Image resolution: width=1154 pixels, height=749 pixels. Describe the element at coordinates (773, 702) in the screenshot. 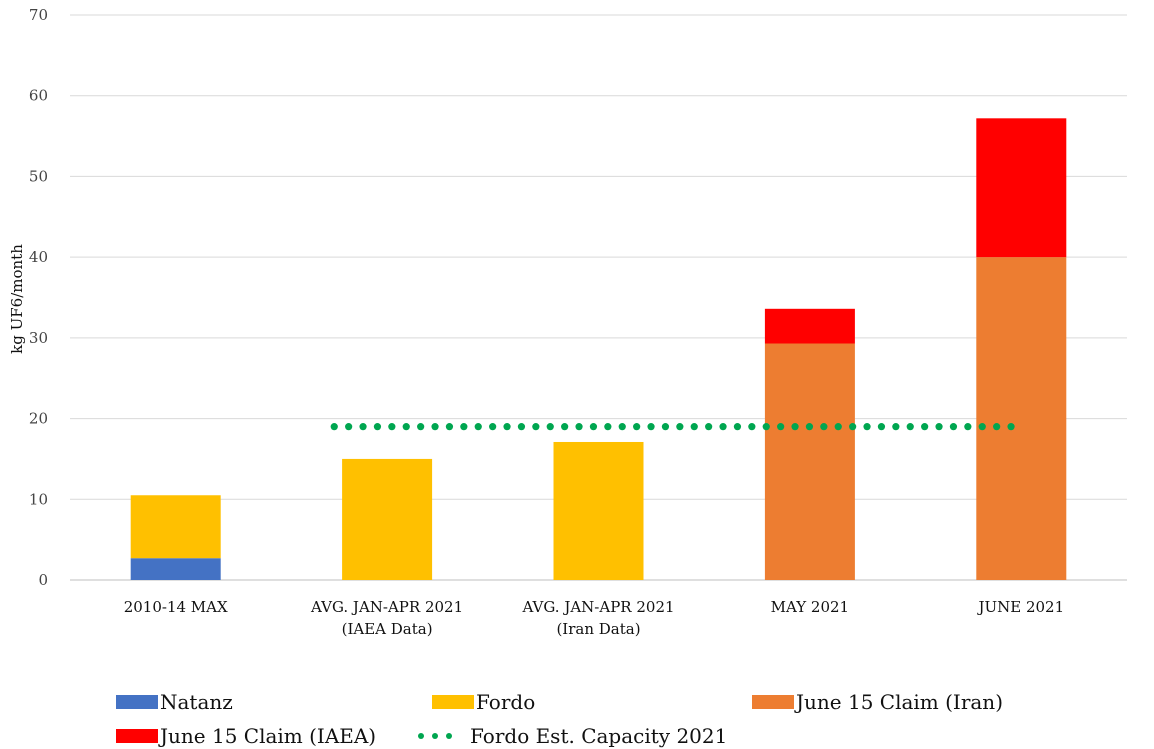

I see `legend-swatch-iran-claim` at that location.